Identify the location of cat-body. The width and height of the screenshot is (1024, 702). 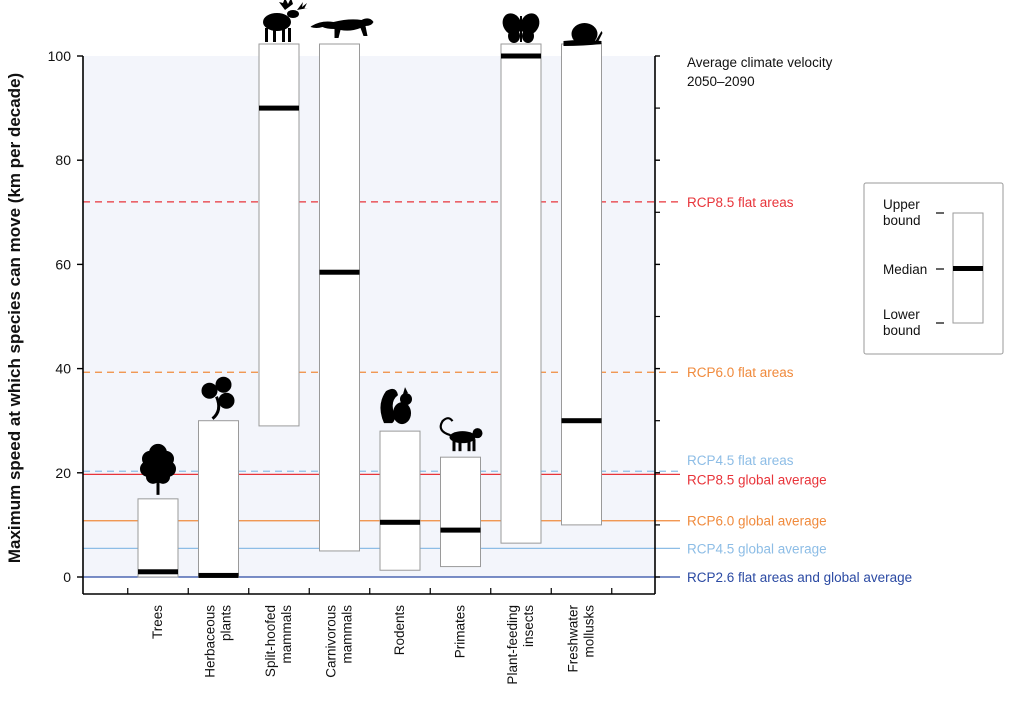
(342, 28).